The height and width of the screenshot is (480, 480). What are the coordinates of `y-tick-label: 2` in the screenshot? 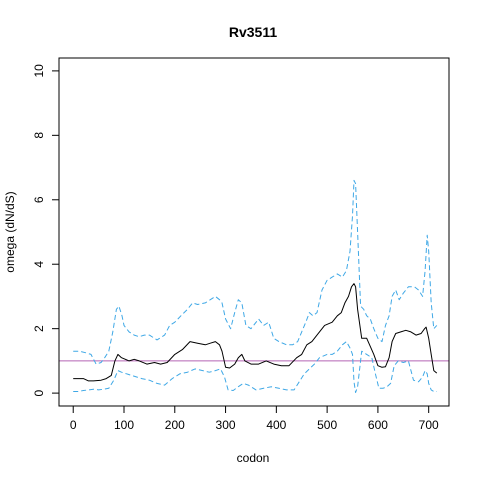 It's located at (39, 328).